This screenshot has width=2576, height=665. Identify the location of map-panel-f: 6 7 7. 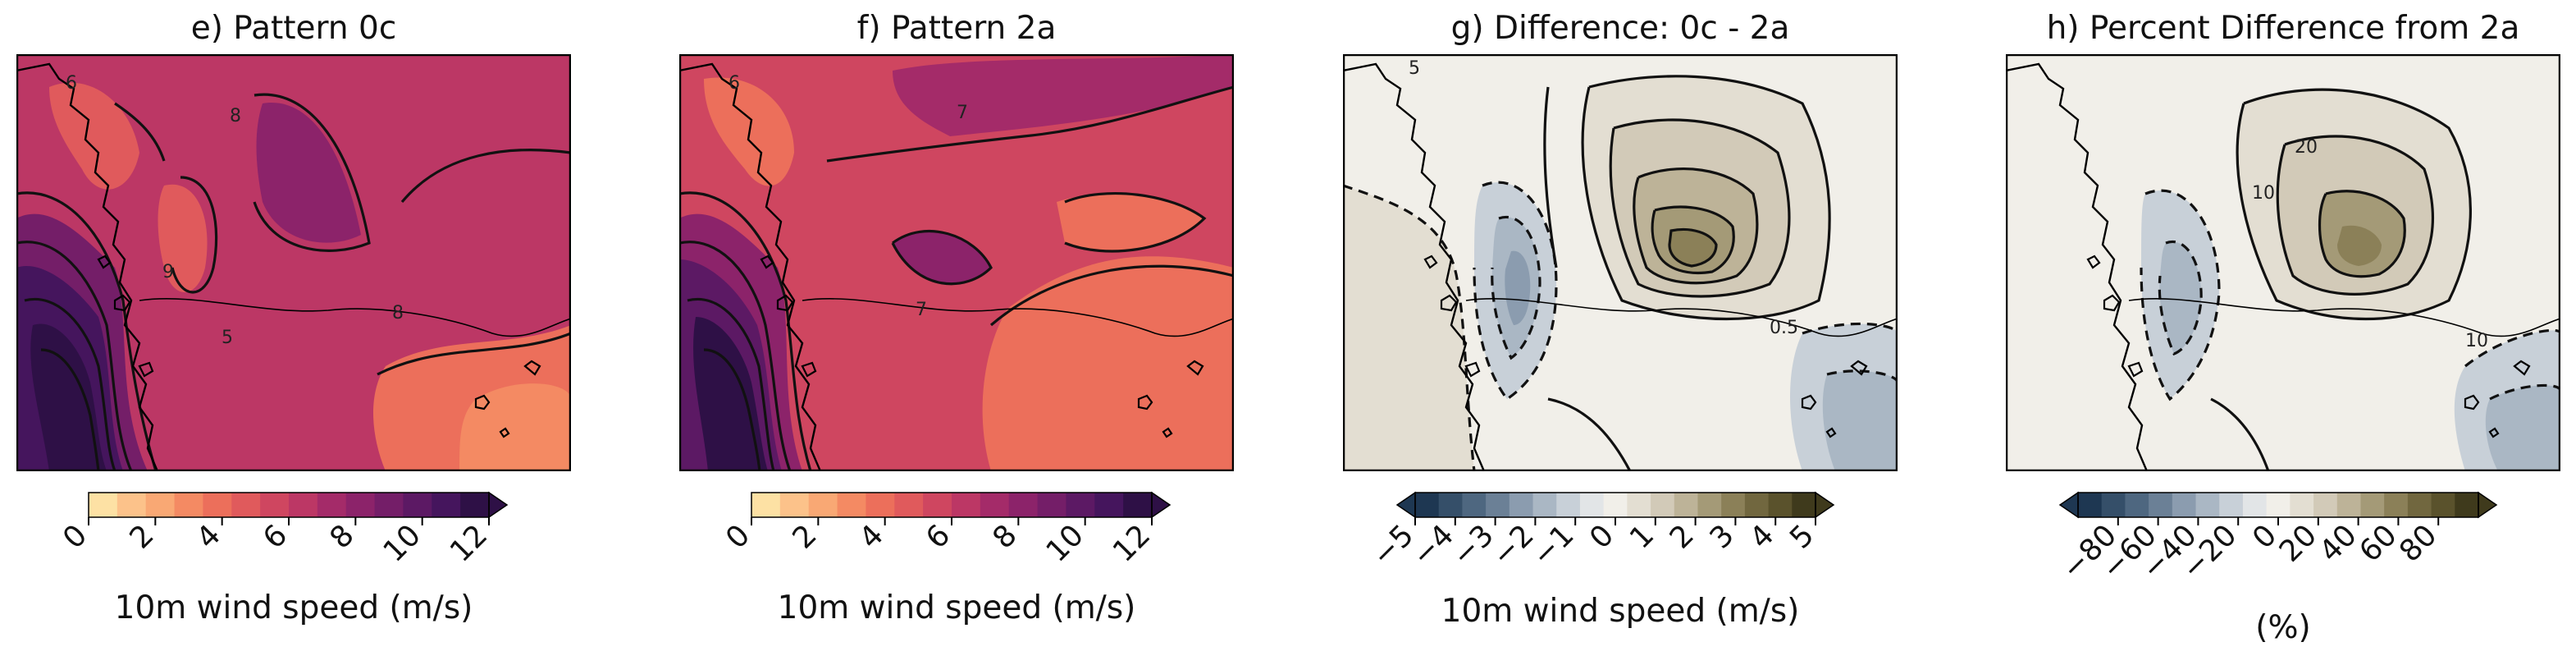
(956, 262).